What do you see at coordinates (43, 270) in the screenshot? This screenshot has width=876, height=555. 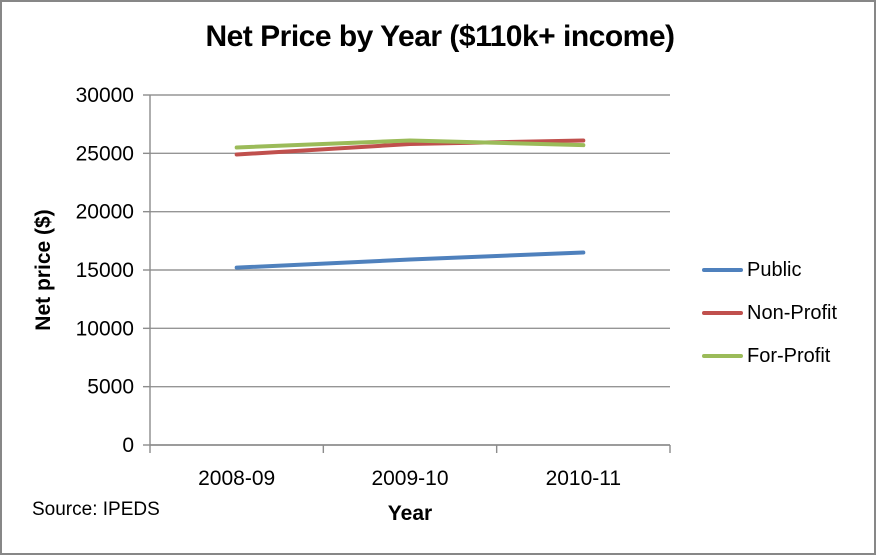 I see `y-axis-title: Net price ($)` at bounding box center [43, 270].